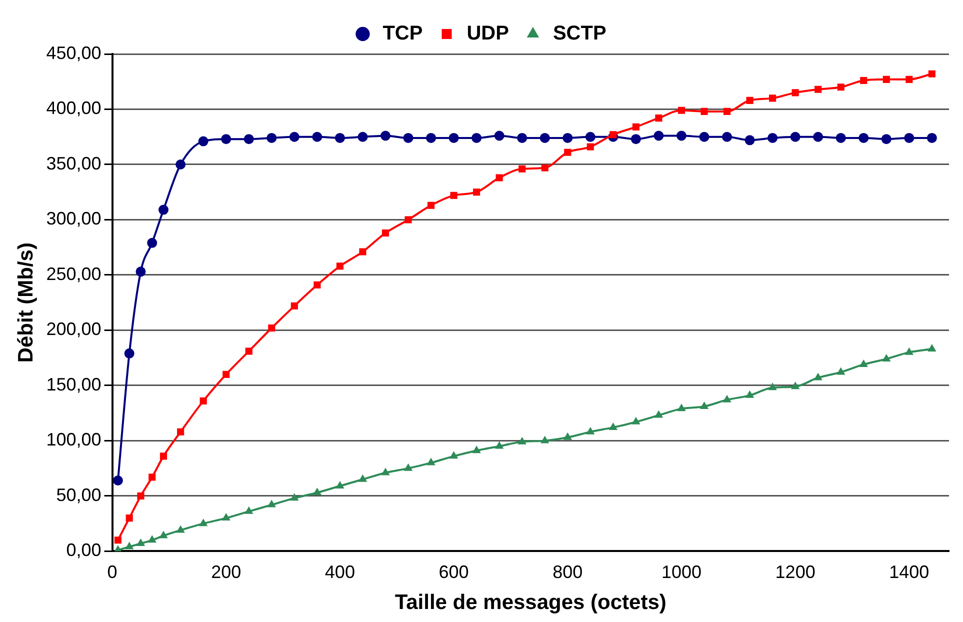 The image size is (963, 622). Describe the element at coordinates (74, 163) in the screenshot. I see `y-tick-label: 350,00` at that location.